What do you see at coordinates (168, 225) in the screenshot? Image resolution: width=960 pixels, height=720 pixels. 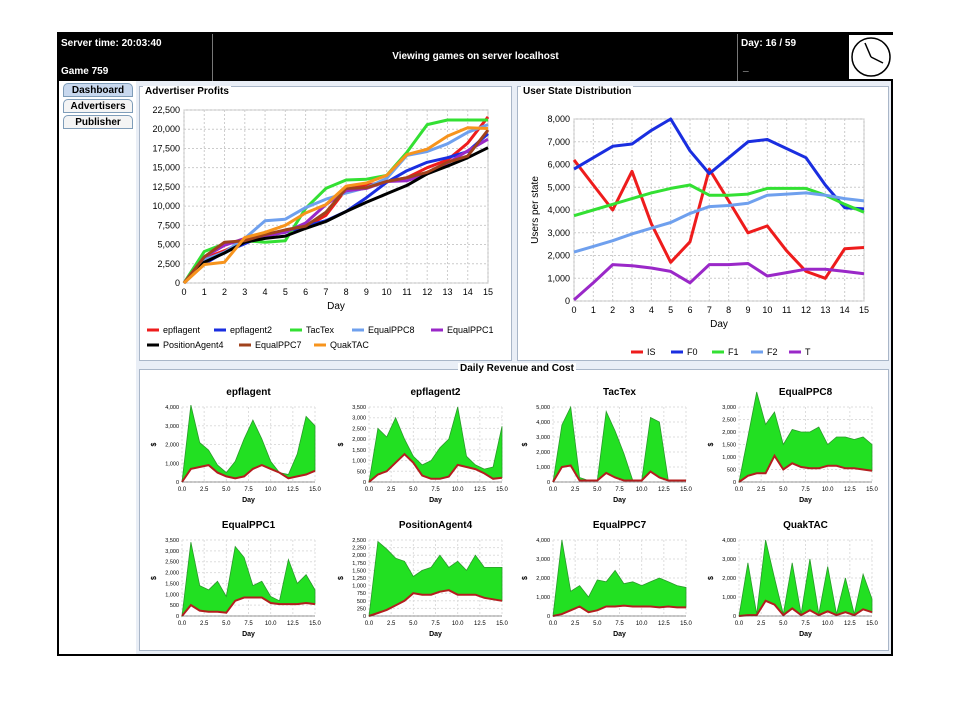 I see `y-tick-label: 7,500` at bounding box center [168, 225].